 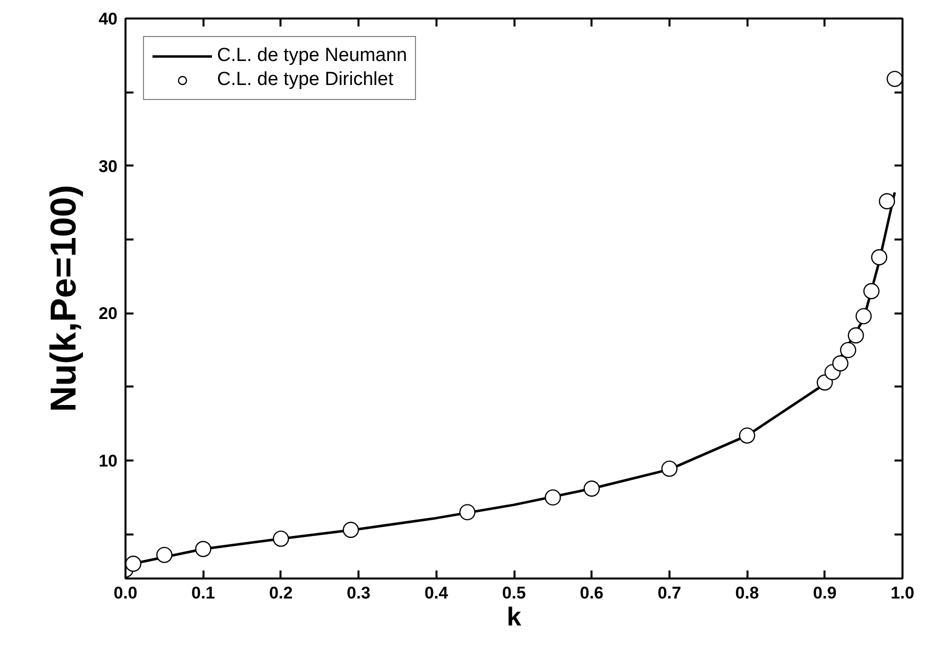 What do you see at coordinates (108, 19) in the screenshot?
I see `y-tick-label: 40` at bounding box center [108, 19].